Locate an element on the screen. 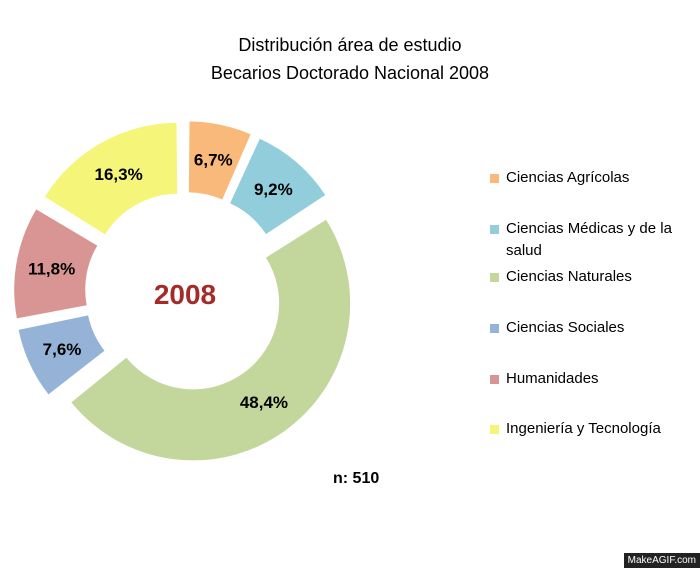 This screenshot has width=700, height=570. legend-label-5: Ingeniería y Tecnología is located at coordinates (583, 428).